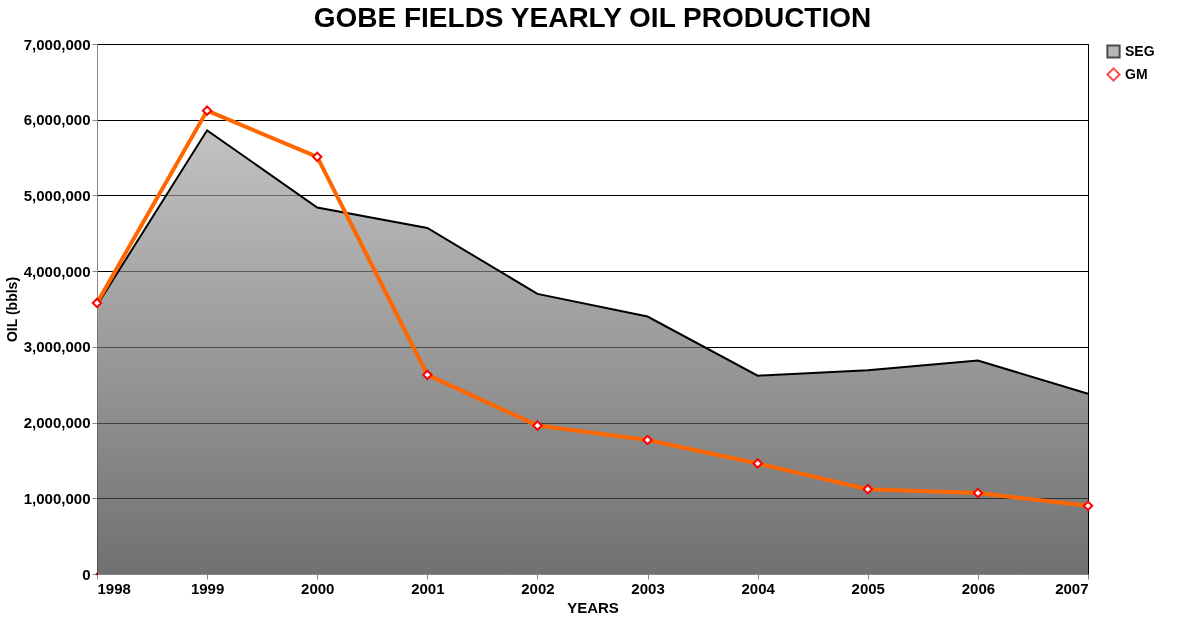  I want to click on x-tick-label: 2001, so click(428, 588).